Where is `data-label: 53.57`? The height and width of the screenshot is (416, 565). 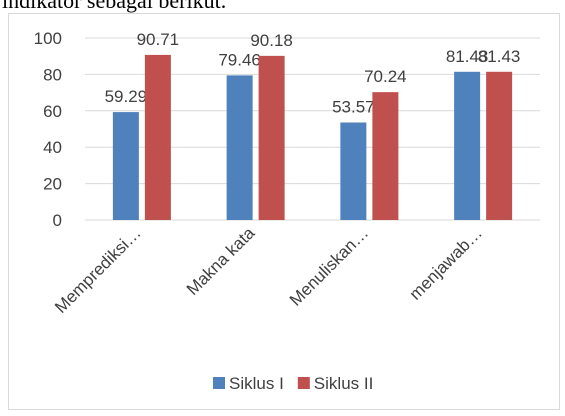
data-label: 53.57 is located at coordinates (353, 107).